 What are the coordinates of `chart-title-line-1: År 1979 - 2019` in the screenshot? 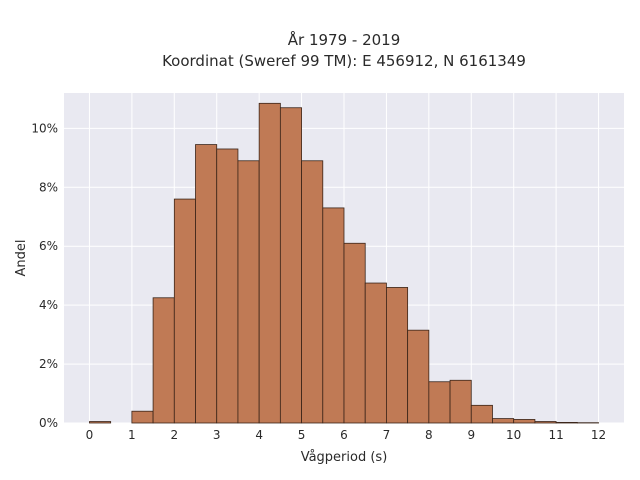 It's located at (344, 39).